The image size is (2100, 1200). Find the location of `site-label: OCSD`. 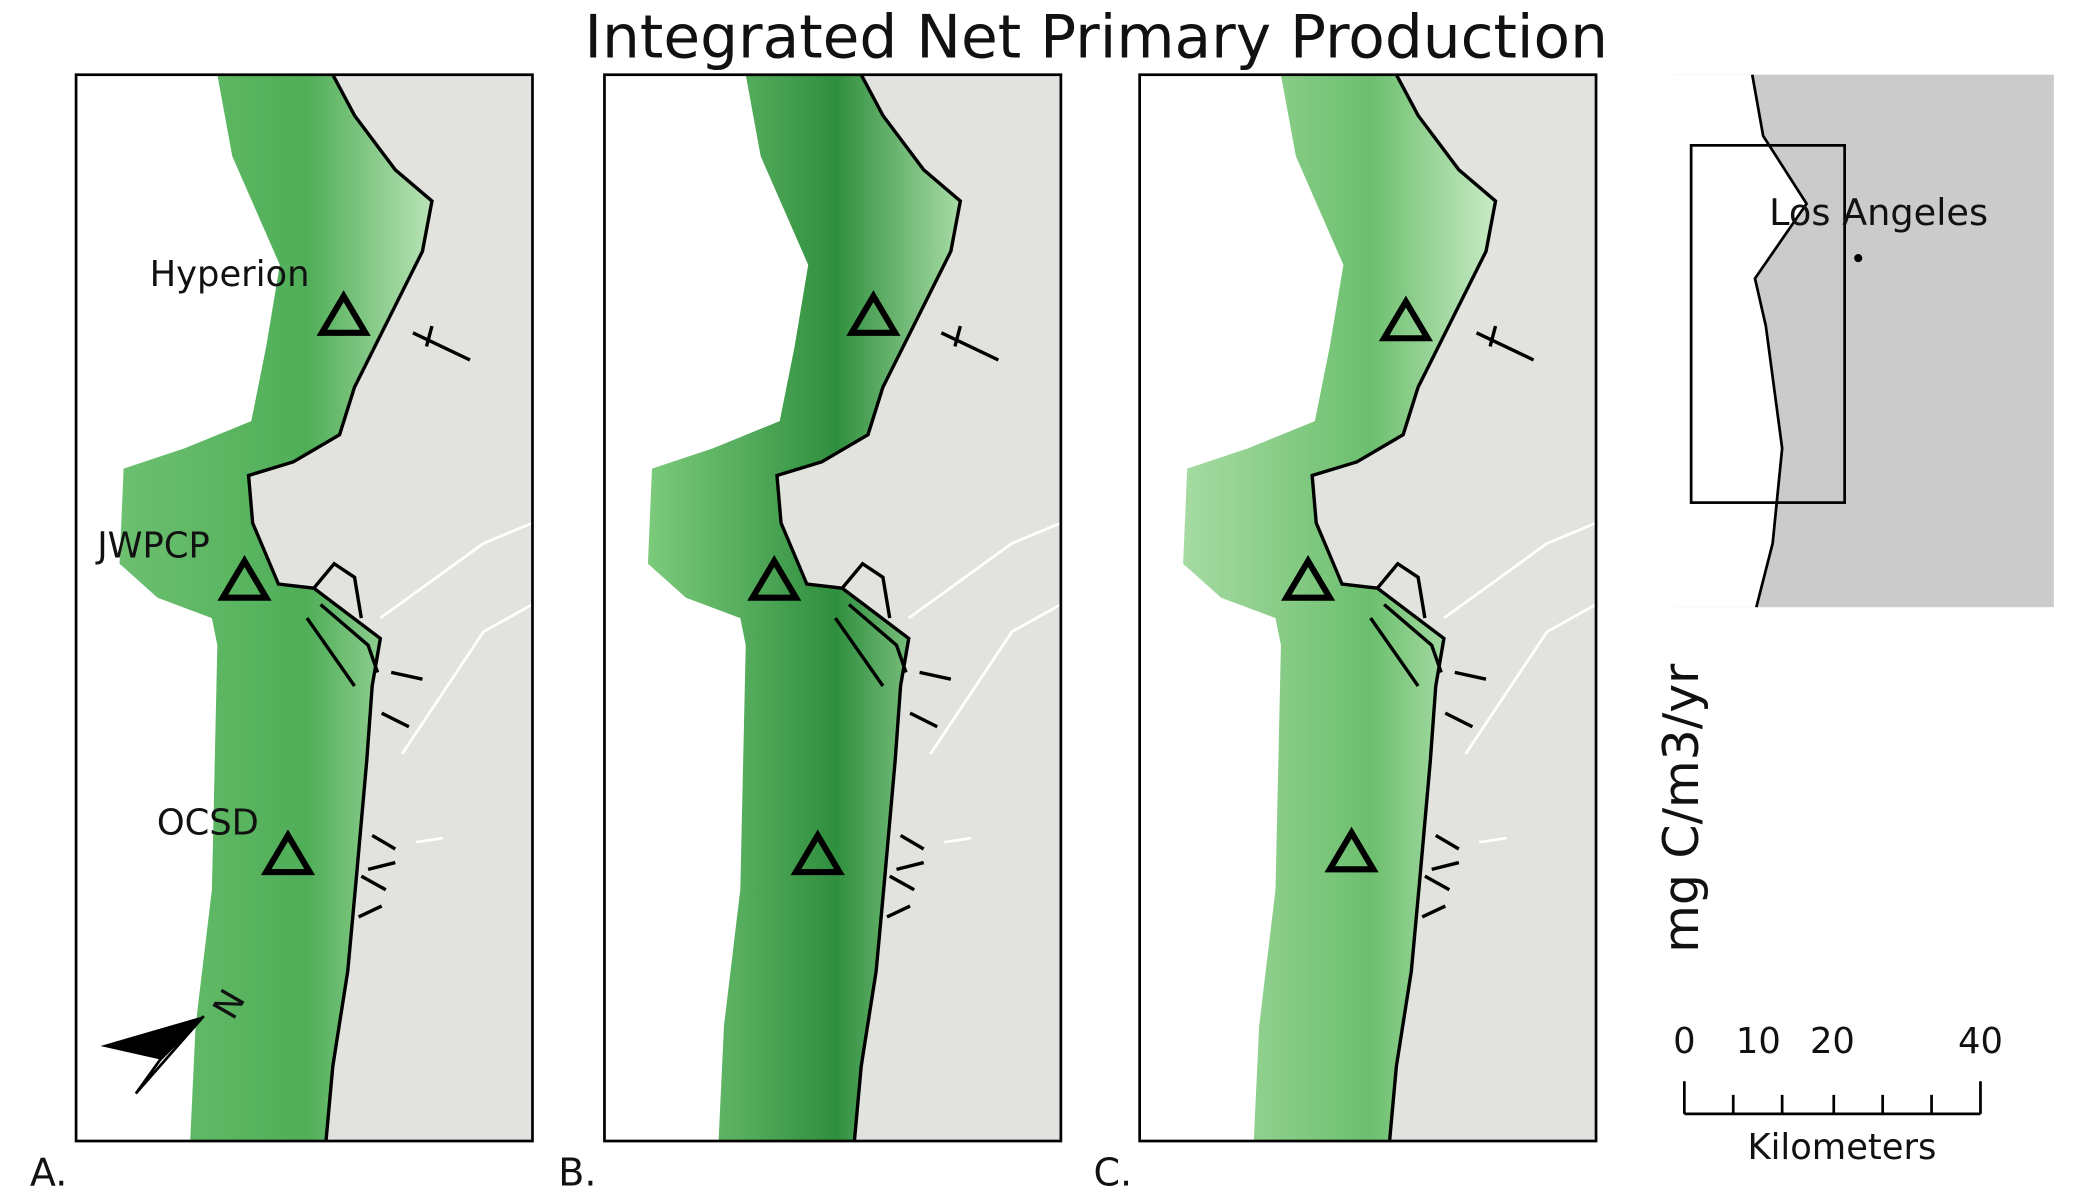

site-label: OCSD is located at coordinates (208, 823).